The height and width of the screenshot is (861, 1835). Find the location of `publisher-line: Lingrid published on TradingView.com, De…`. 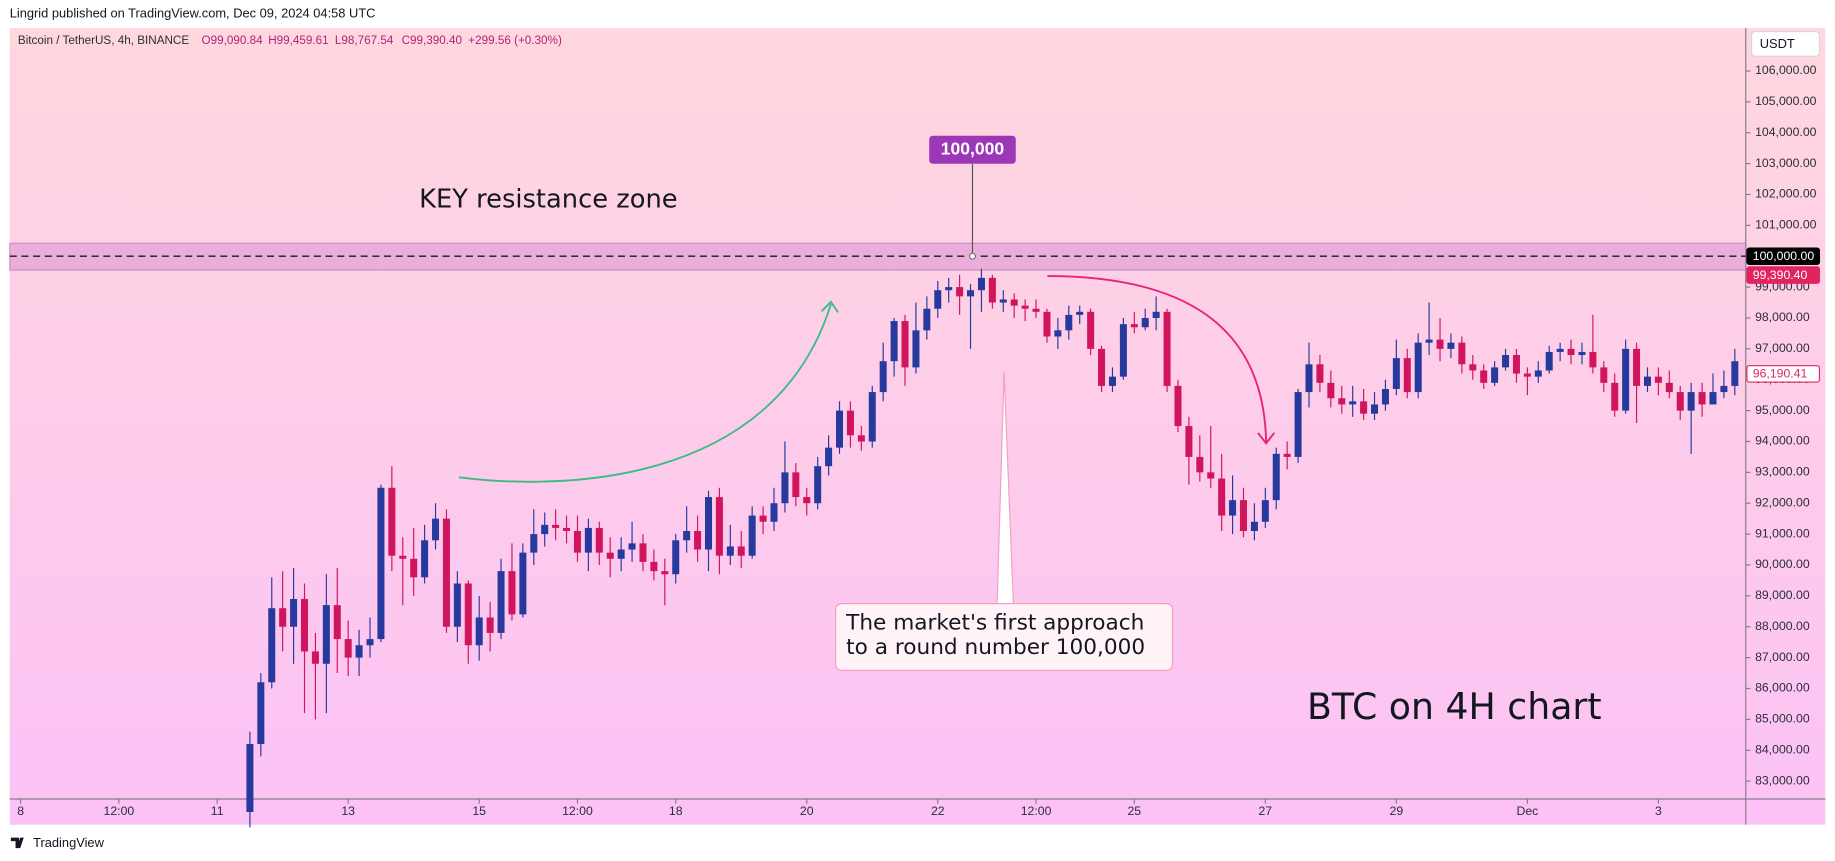

publisher-line: Lingrid published on TradingView.com, De… is located at coordinates (193, 12).